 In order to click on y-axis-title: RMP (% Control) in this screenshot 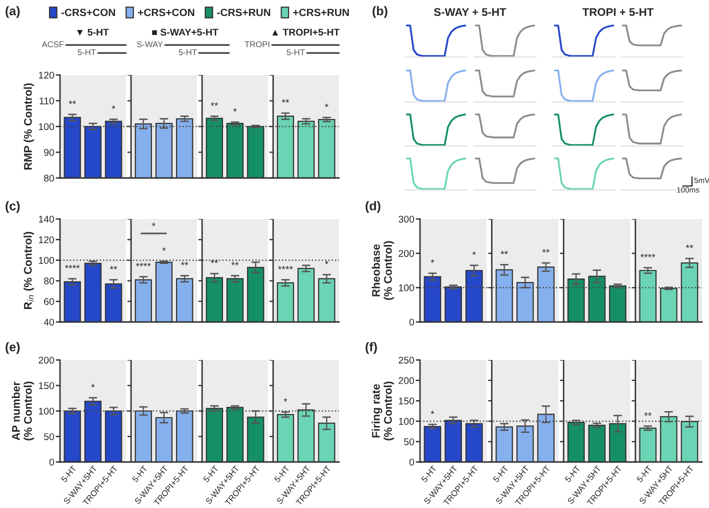, I will do `click(29, 126)`.